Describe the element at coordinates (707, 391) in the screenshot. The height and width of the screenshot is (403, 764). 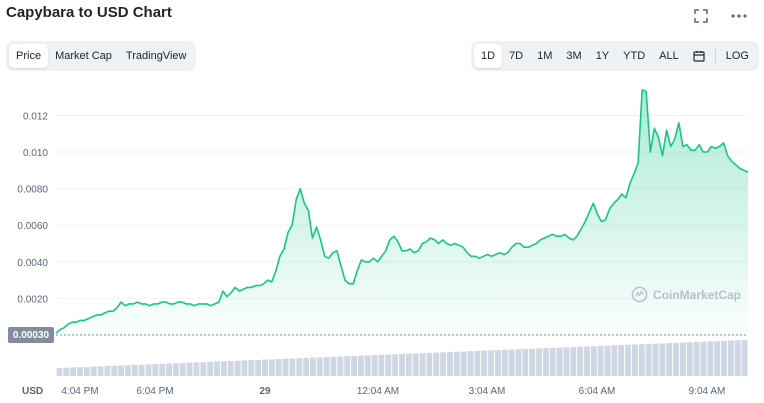
I see `x-tick-label: 9:04 AM` at that location.